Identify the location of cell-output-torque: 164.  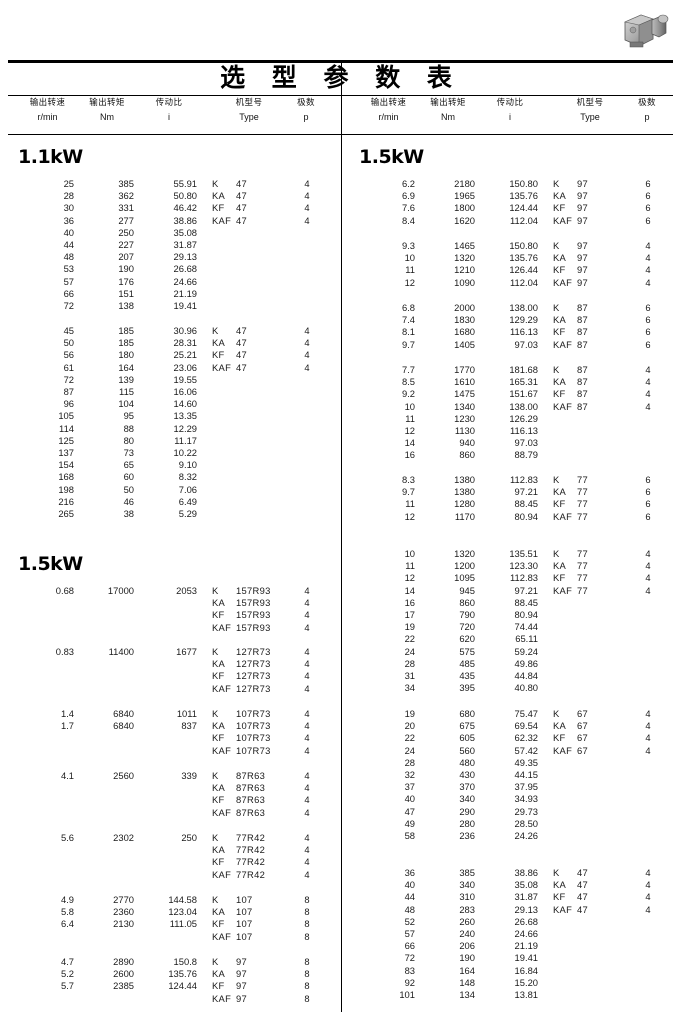
(467, 970).